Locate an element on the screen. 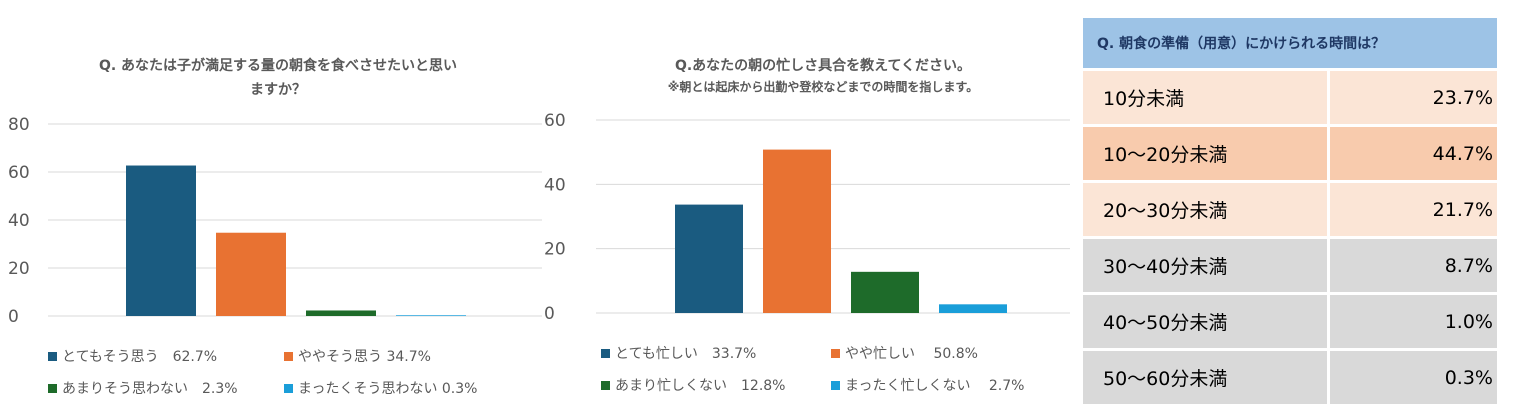 The width and height of the screenshot is (1516, 420). y-tick-label: 80 is located at coordinates (19, 125).